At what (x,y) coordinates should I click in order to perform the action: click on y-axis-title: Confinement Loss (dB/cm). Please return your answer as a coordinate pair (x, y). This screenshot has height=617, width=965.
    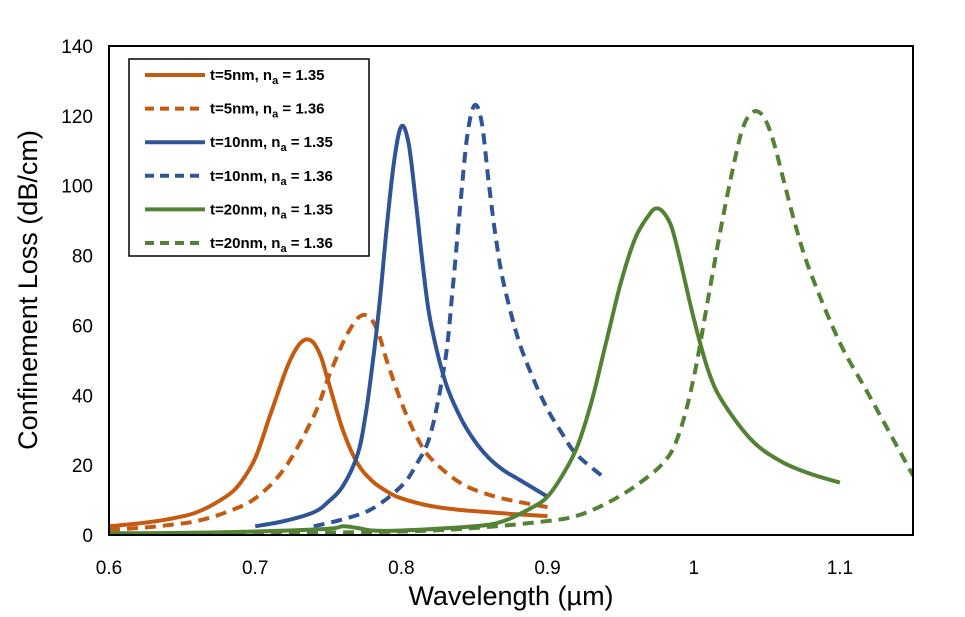
    Looking at the image, I should click on (28, 290).